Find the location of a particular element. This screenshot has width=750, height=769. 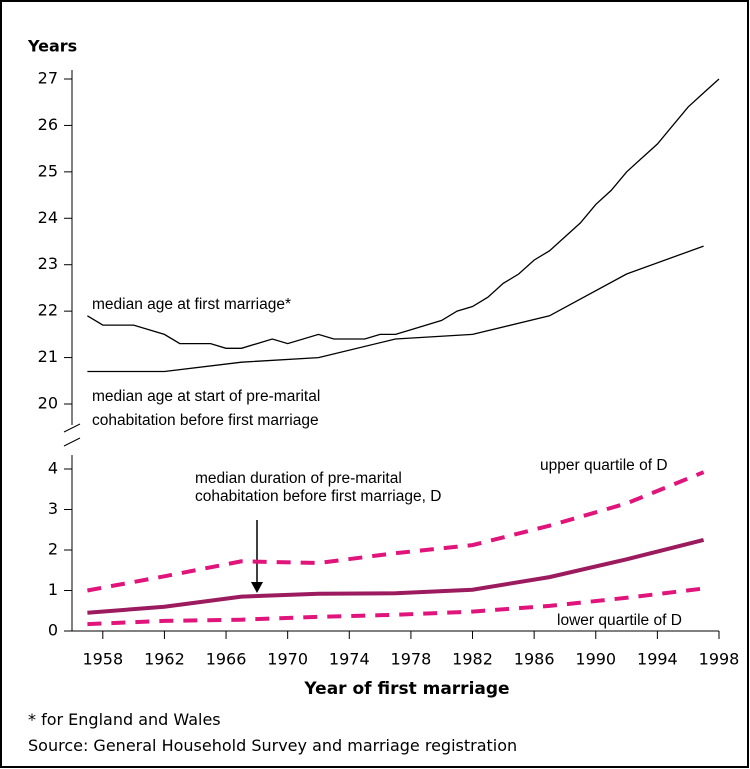

y-tick-label: 22 is located at coordinates (48, 310).